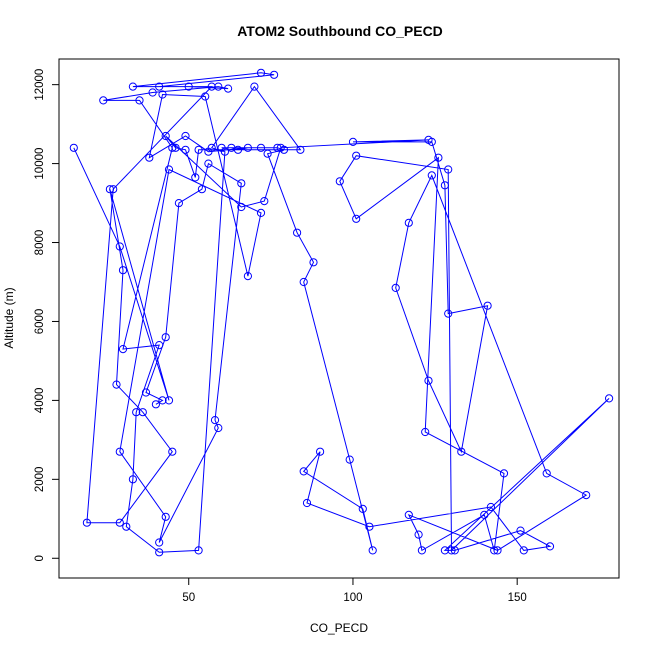 This screenshot has width=650, height=650. I want to click on x-tick-label: 50, so click(188, 598).